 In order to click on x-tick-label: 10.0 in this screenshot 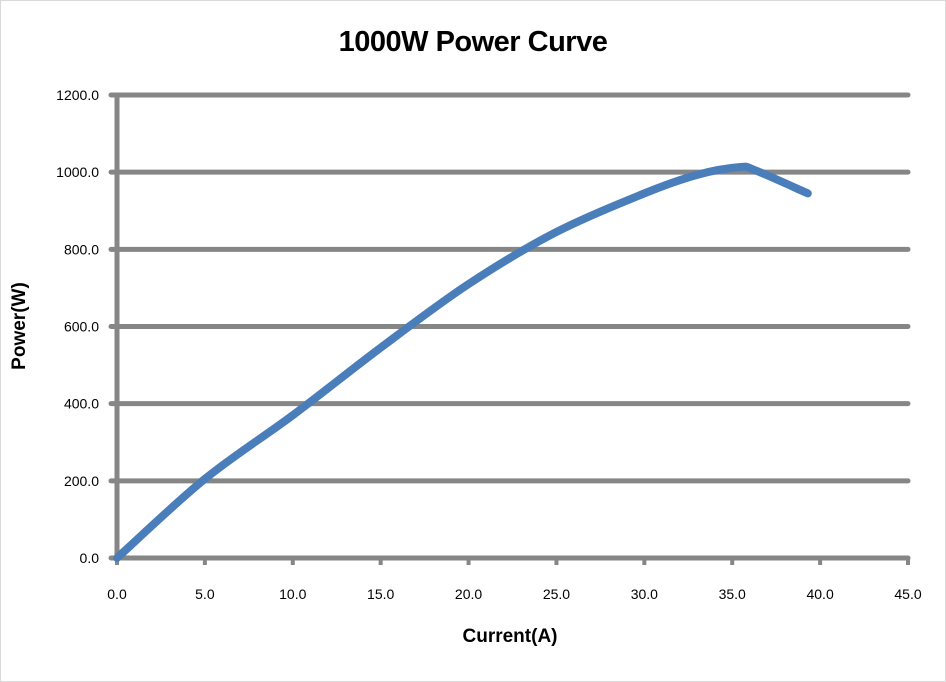, I will do `click(292, 594)`.